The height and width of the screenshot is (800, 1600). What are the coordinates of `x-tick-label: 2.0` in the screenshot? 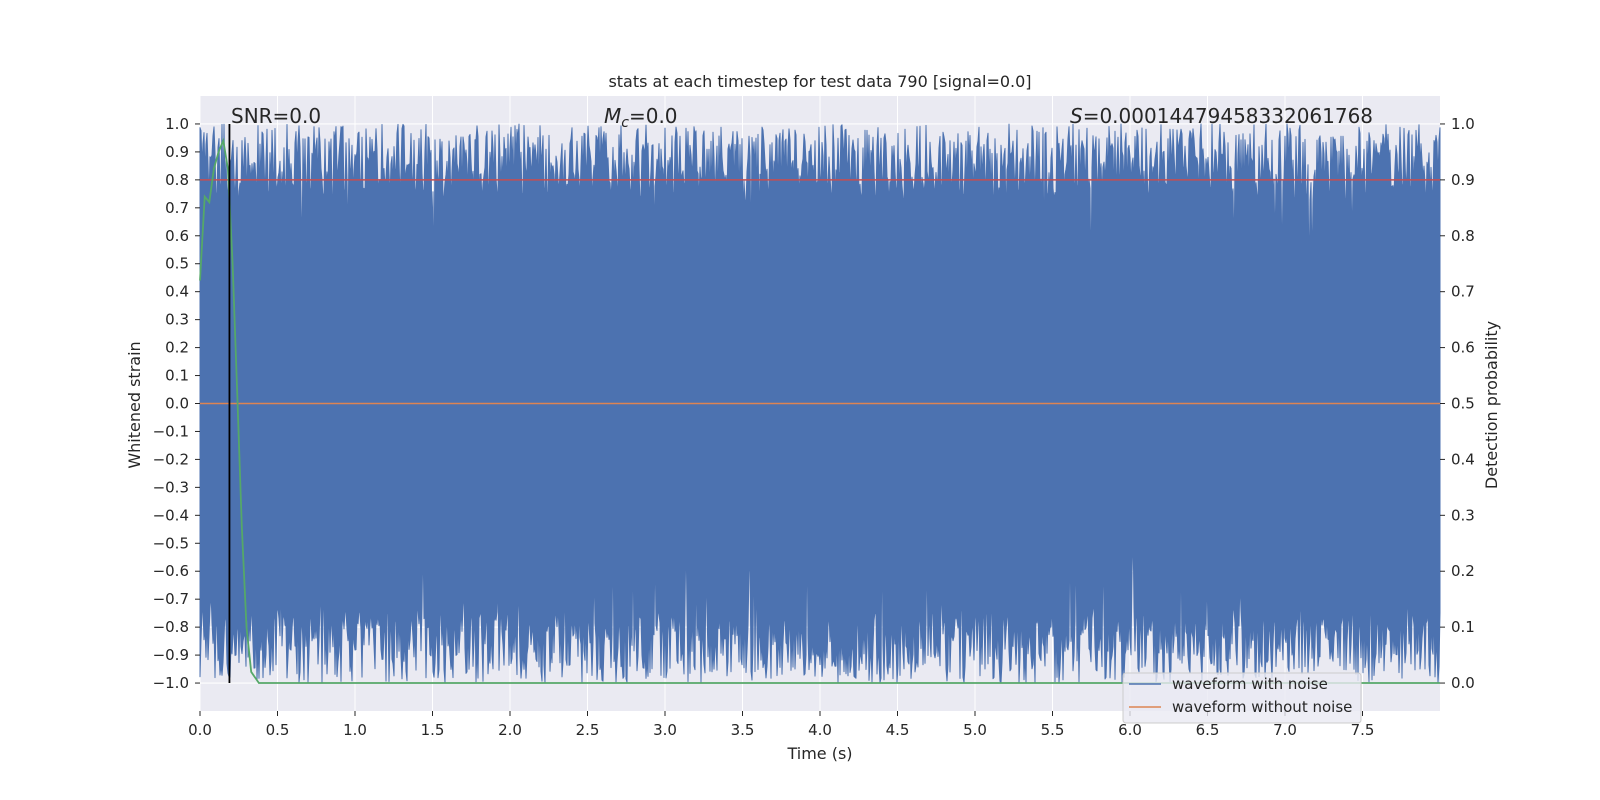 It's located at (510, 730).